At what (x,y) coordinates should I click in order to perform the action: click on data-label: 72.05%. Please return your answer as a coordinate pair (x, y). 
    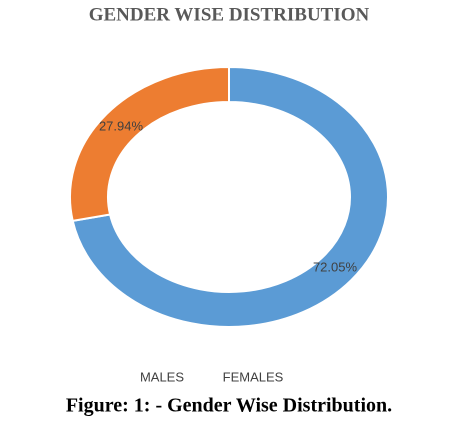
    Looking at the image, I should click on (335, 266).